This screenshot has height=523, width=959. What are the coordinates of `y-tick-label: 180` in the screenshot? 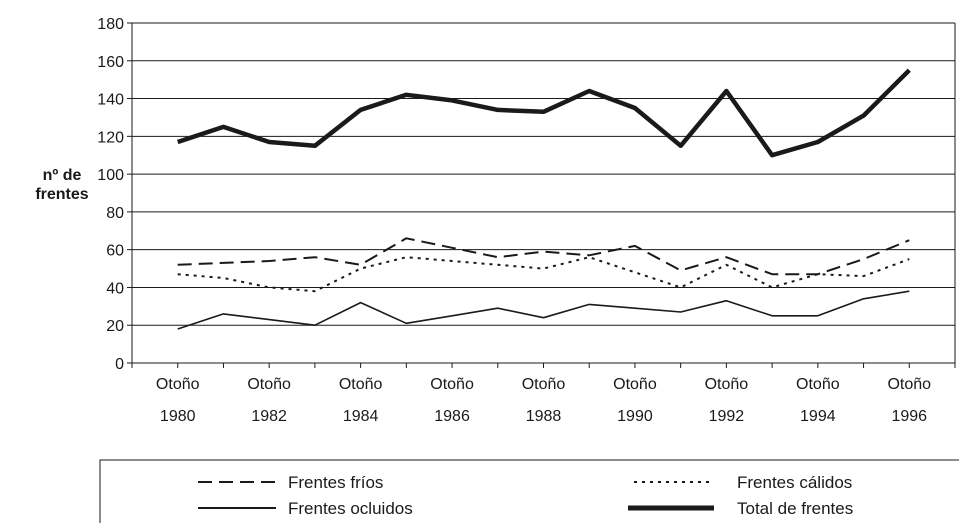 It's located at (110, 24).